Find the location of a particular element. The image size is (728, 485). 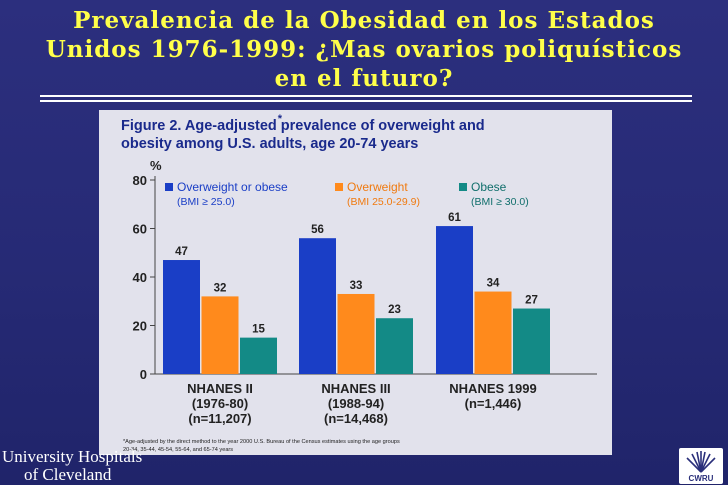

y-tick-label: 80 is located at coordinates (140, 180).